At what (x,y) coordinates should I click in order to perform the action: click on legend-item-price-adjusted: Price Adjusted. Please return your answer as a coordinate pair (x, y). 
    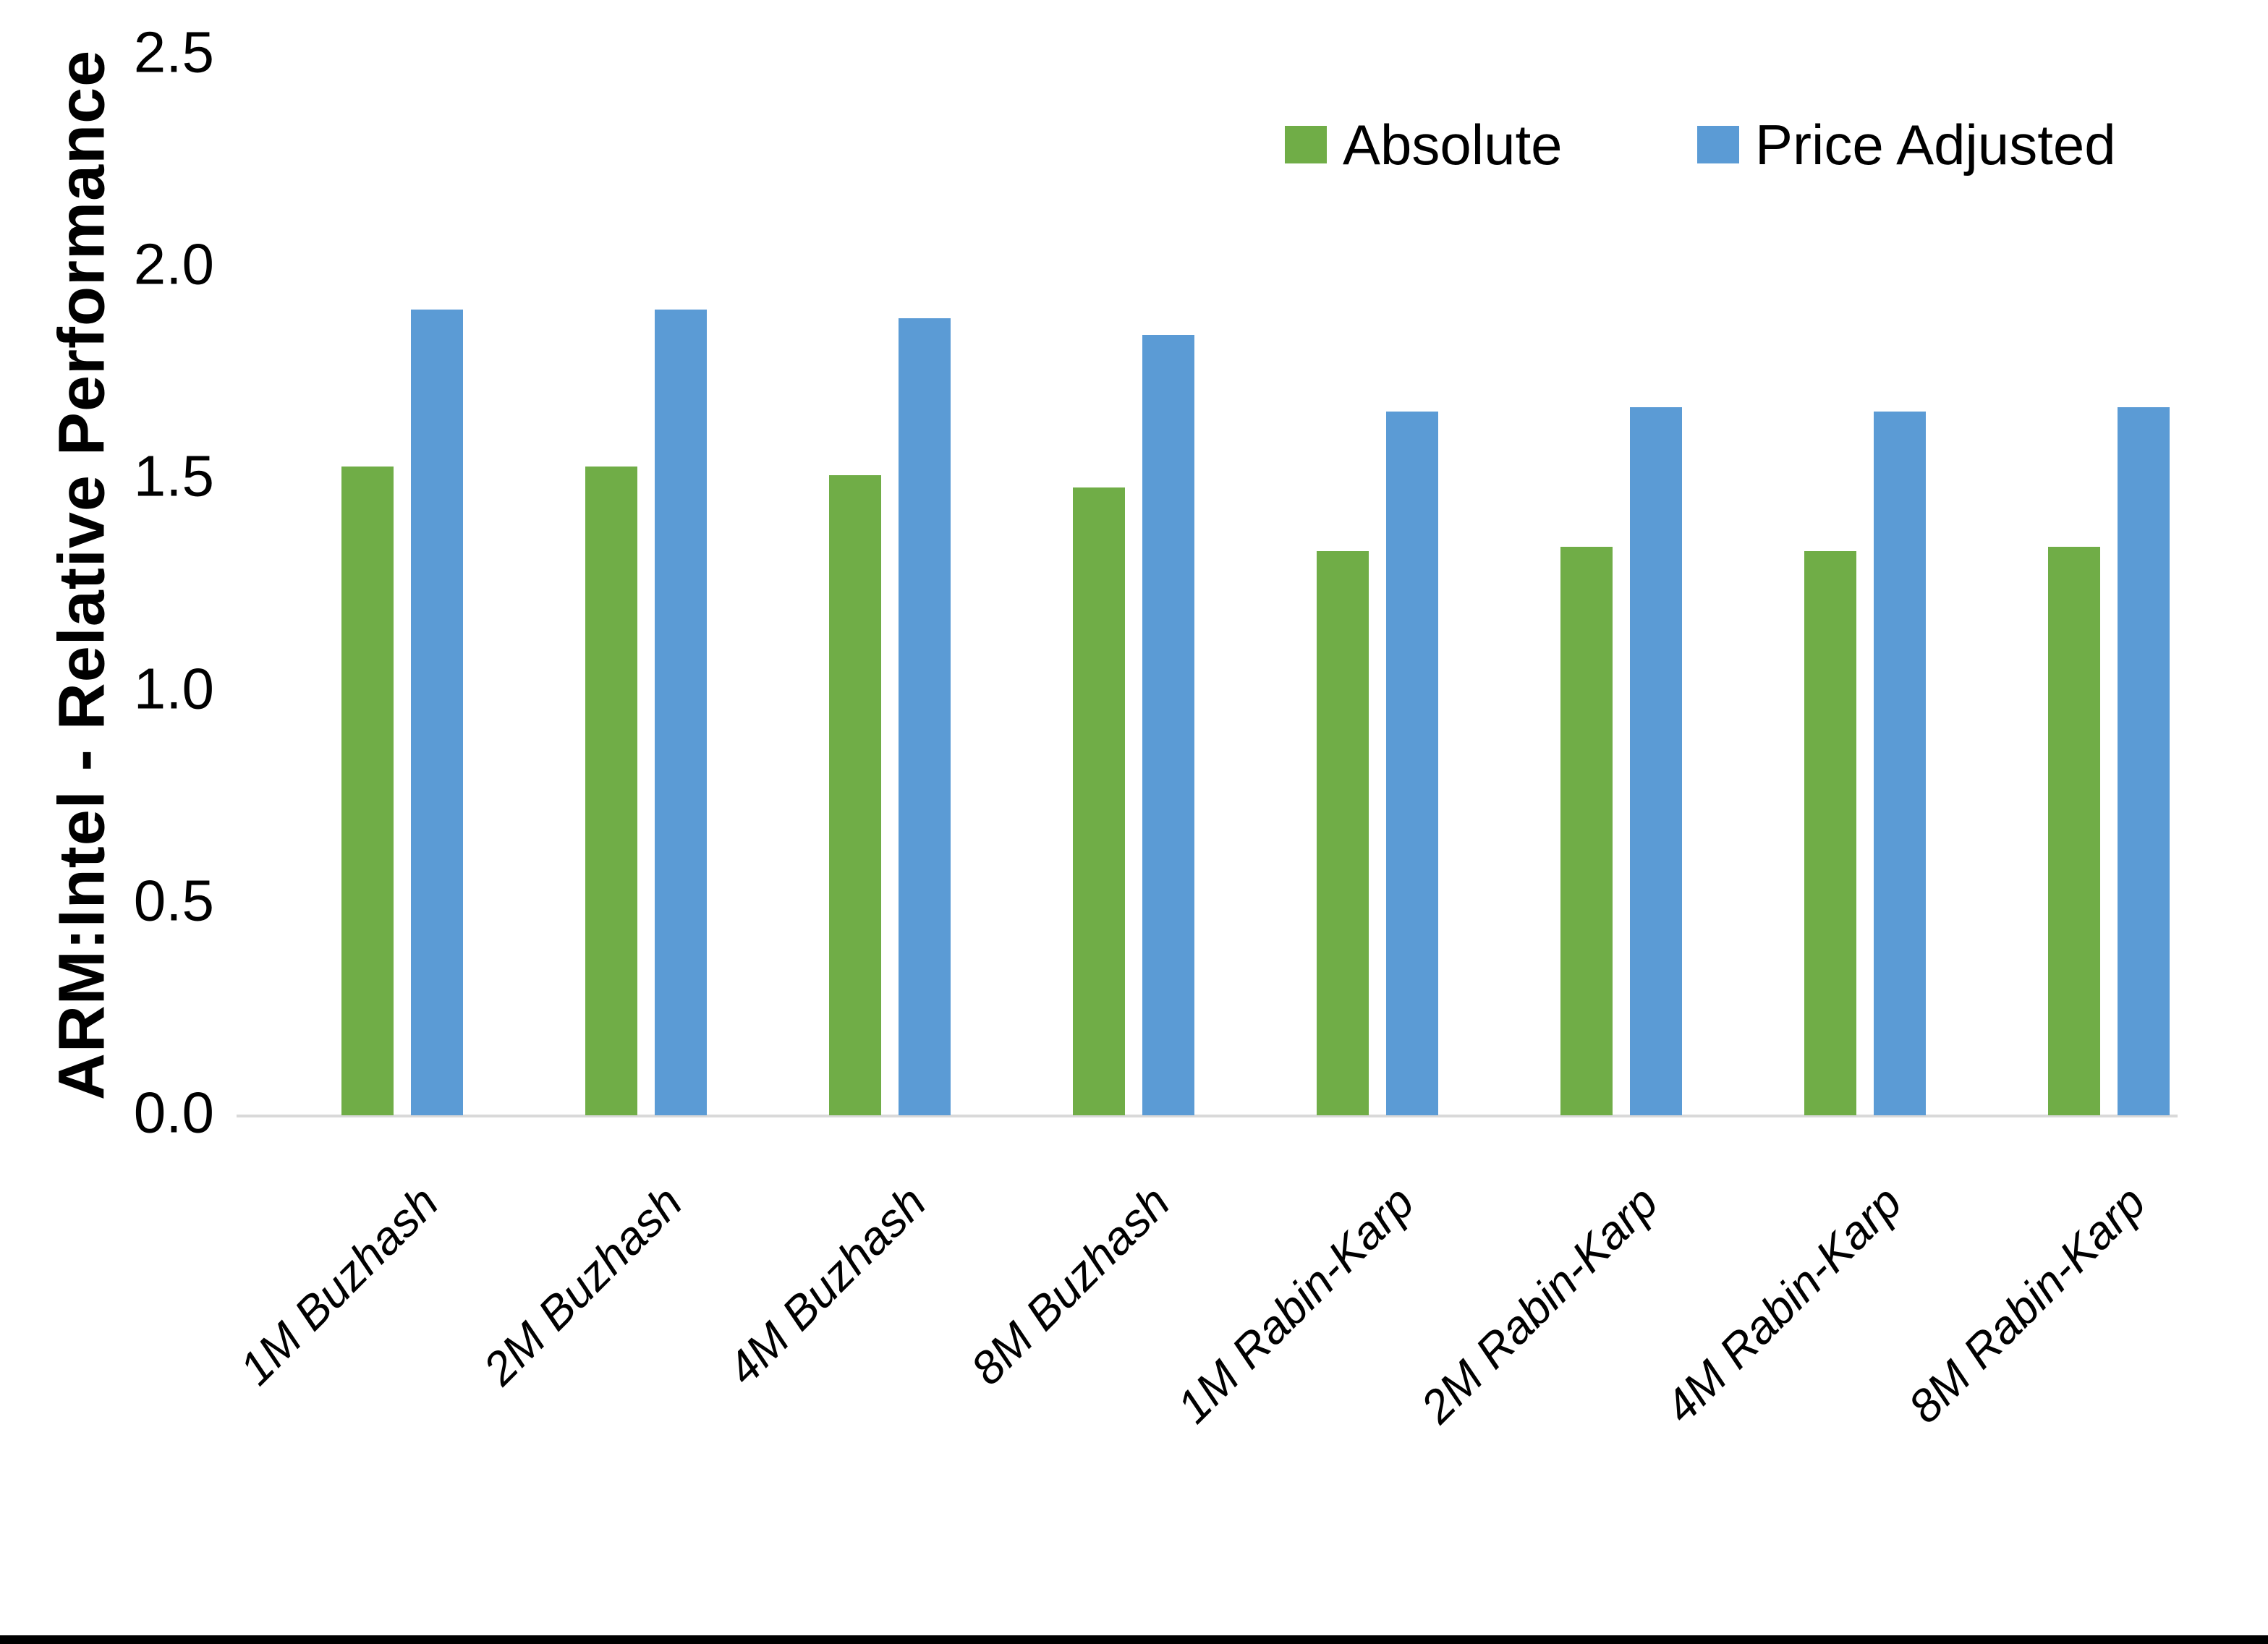
    Looking at the image, I should click on (1906, 144).